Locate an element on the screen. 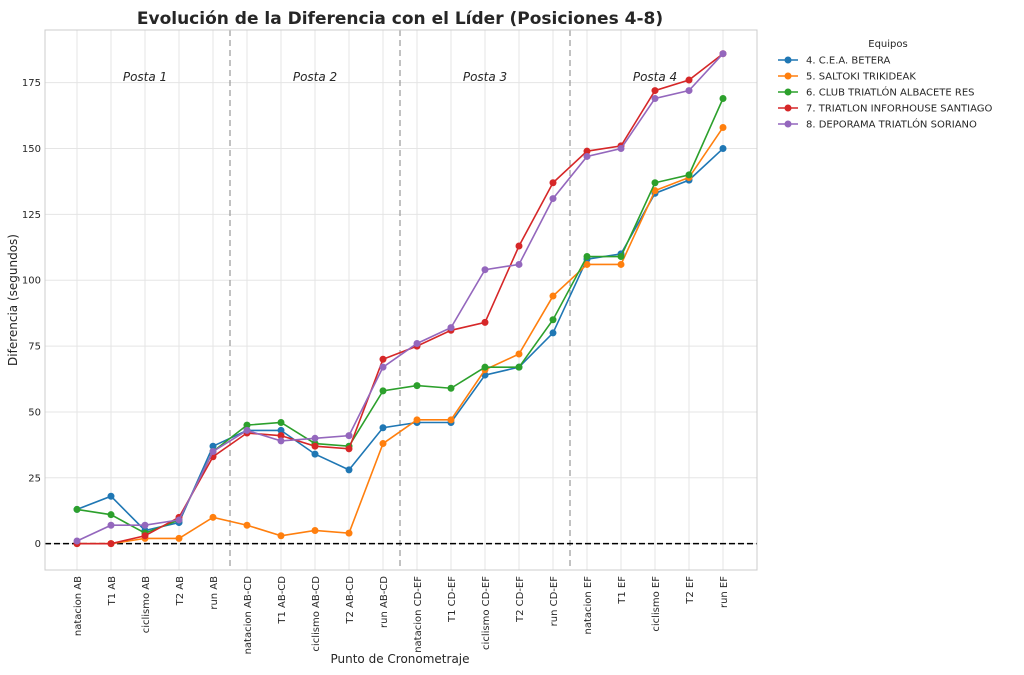  y-tick-label: 175 is located at coordinates (31, 83).